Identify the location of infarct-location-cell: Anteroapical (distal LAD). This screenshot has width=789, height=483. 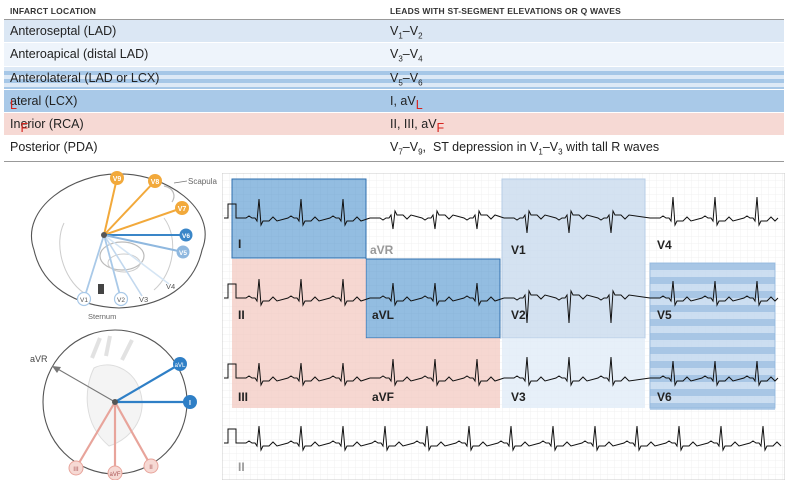
(79, 54).